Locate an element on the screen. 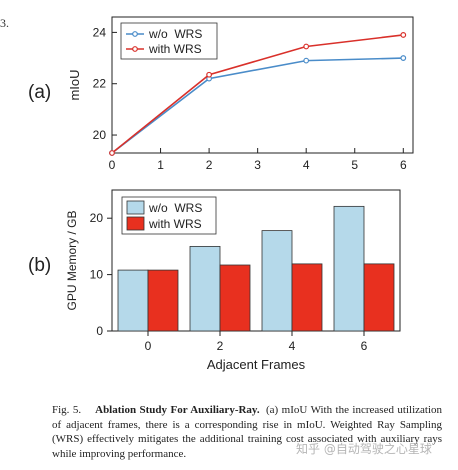 The image size is (458, 470). corner-text: 3. is located at coordinates (4, 23).